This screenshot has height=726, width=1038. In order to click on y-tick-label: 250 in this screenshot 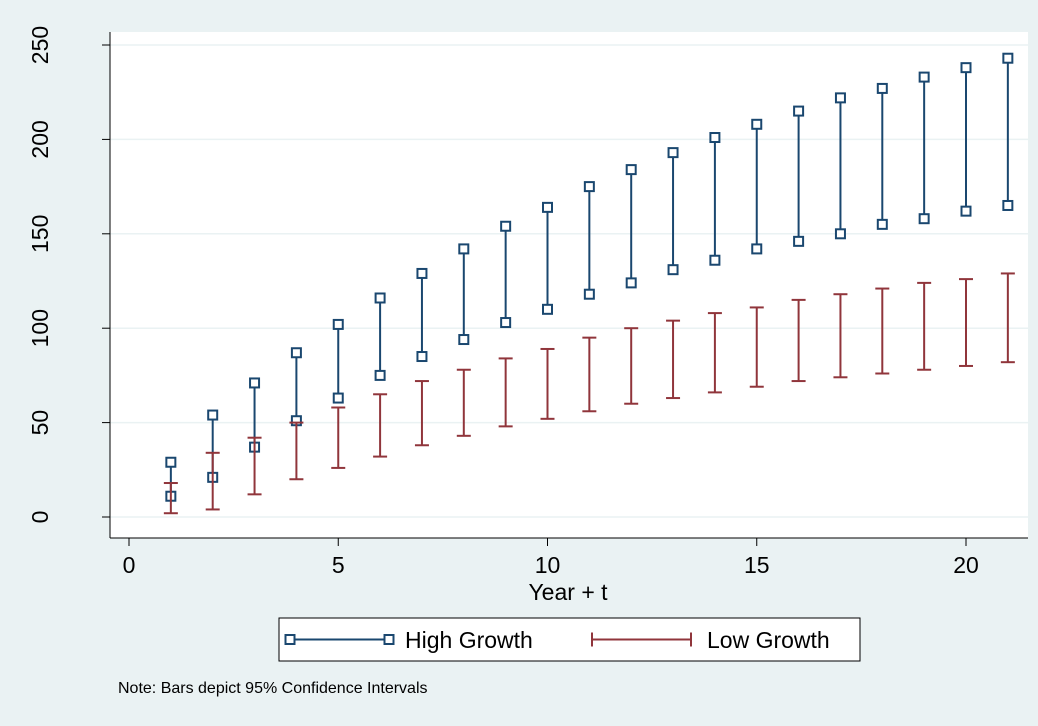, I will do `click(40, 45)`.